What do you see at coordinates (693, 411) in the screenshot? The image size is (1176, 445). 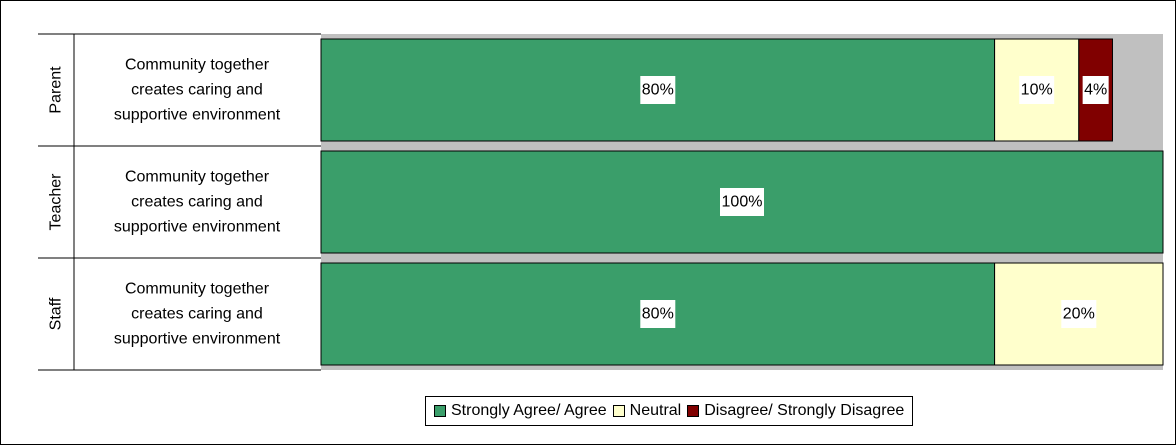 I see `legend-swatch-disagree` at bounding box center [693, 411].